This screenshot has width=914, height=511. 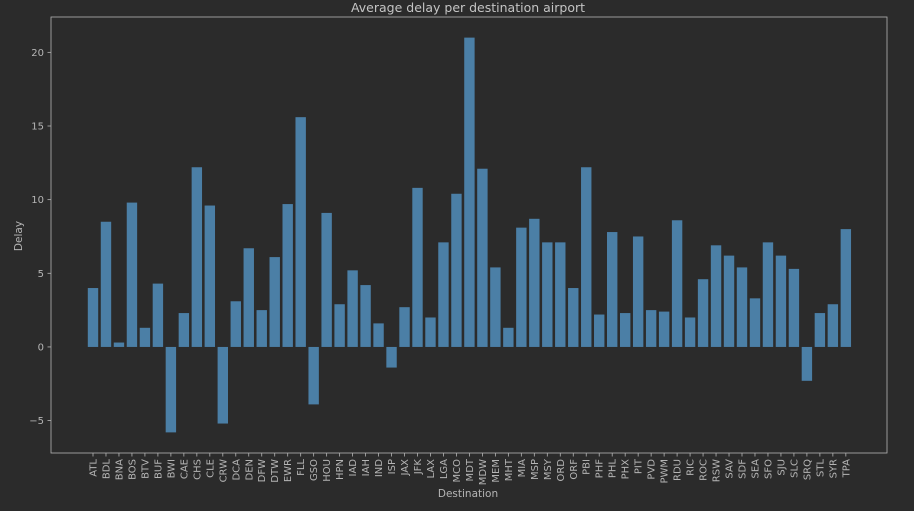 I want to click on x-tick-label-phf: PHF, so click(x=600, y=469).